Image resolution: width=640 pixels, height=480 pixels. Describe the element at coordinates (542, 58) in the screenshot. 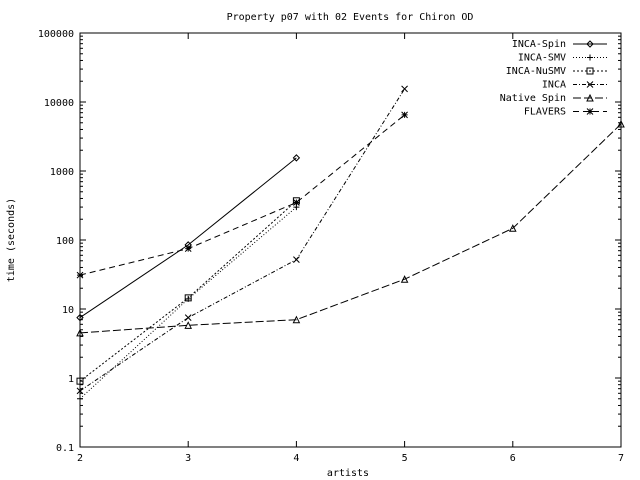

I see `legend-label: INCA-SMV` at that location.